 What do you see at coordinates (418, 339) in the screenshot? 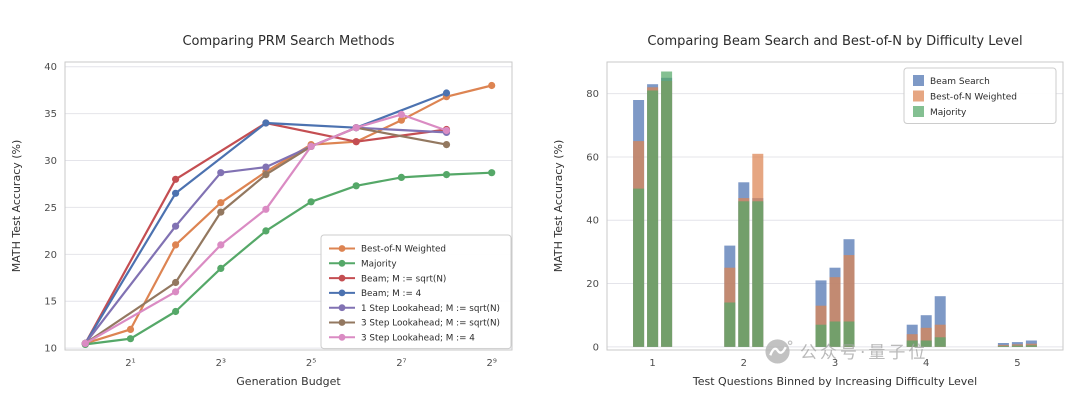
I see `legend-label: 3 Step Lookahead; M := 4` at bounding box center [418, 339].